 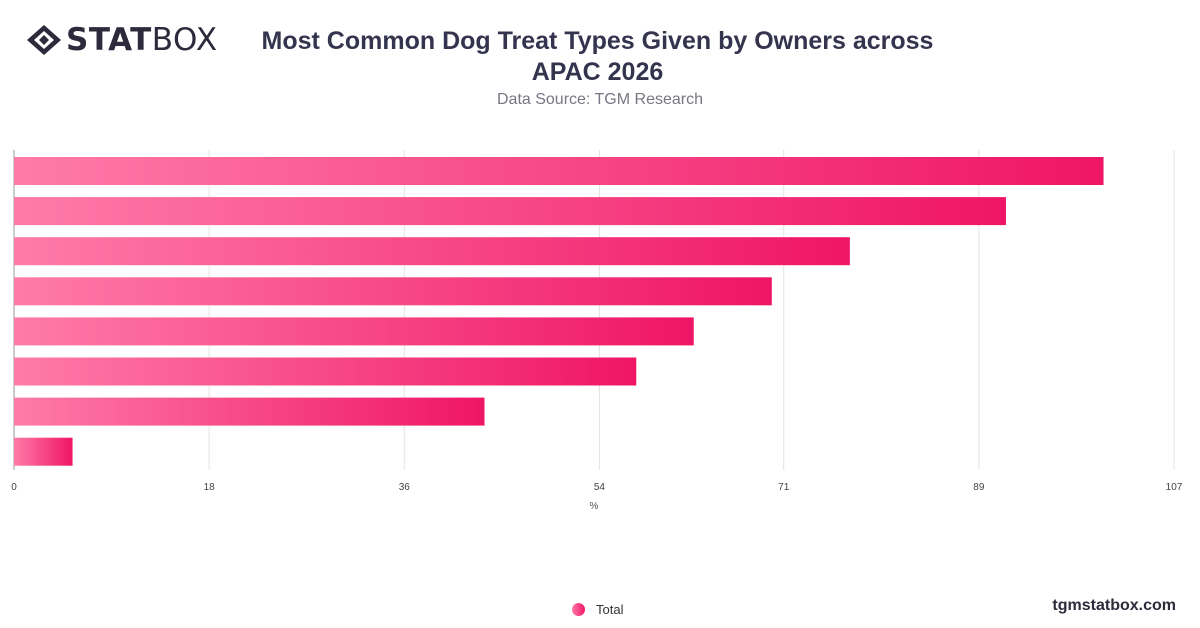 I want to click on x-axis-ticks: 0 18 36 54 71 89 107, so click(x=597, y=487).